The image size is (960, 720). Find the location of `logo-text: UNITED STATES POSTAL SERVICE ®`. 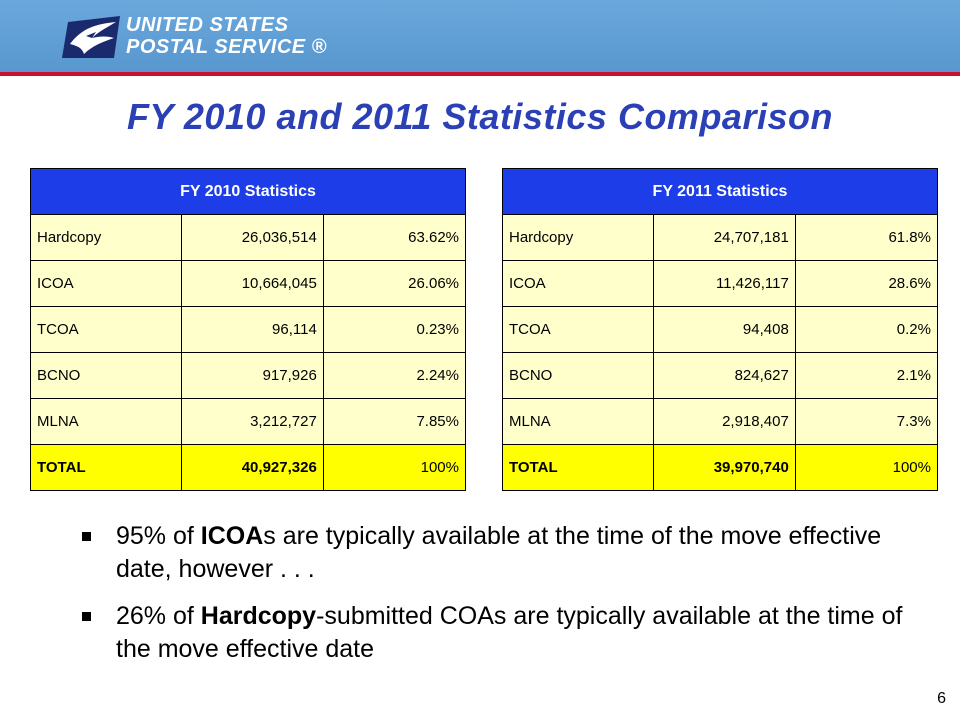

logo-text: UNITED STATES POSTAL SERVICE ® is located at coordinates (226, 36).